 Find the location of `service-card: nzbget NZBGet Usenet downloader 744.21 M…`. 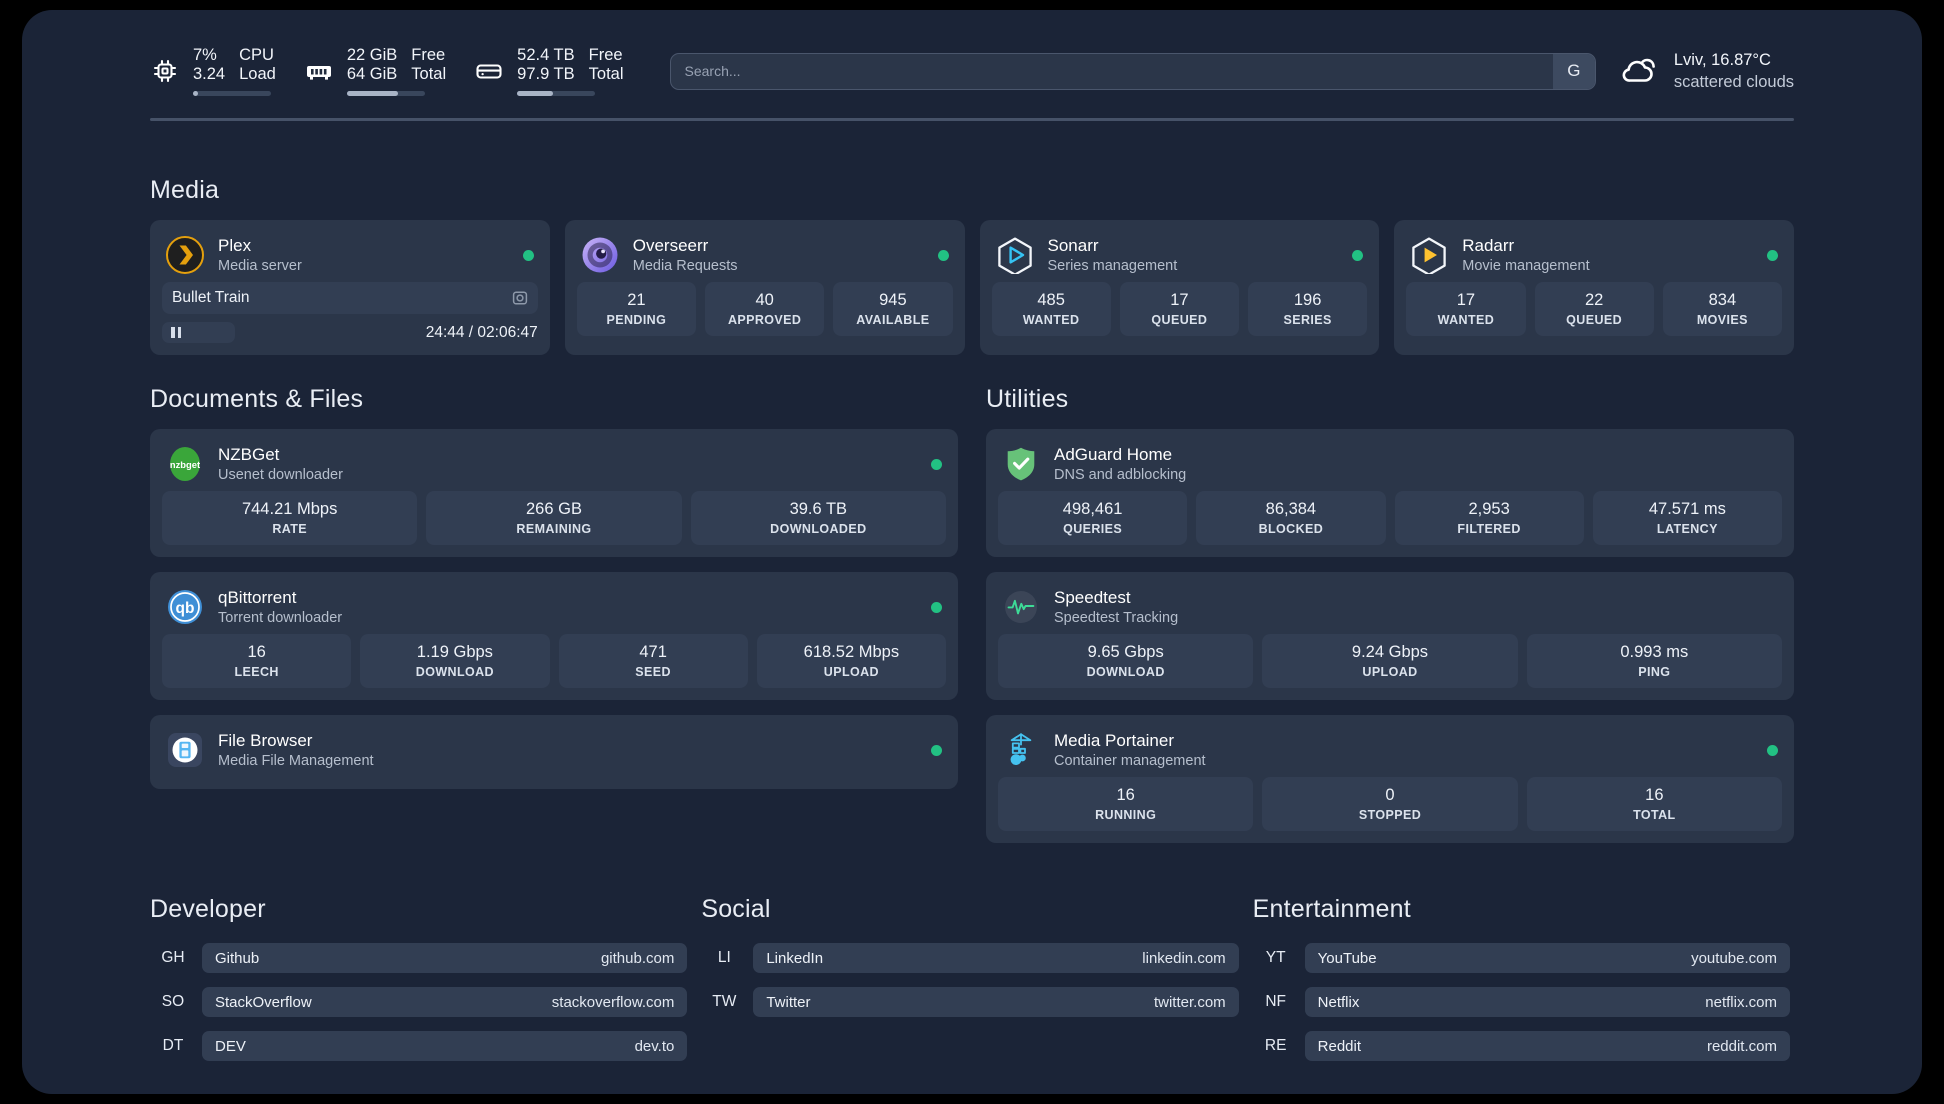

service-card: nzbget NZBGet Usenet downloader 744.21 M… is located at coordinates (554, 493).